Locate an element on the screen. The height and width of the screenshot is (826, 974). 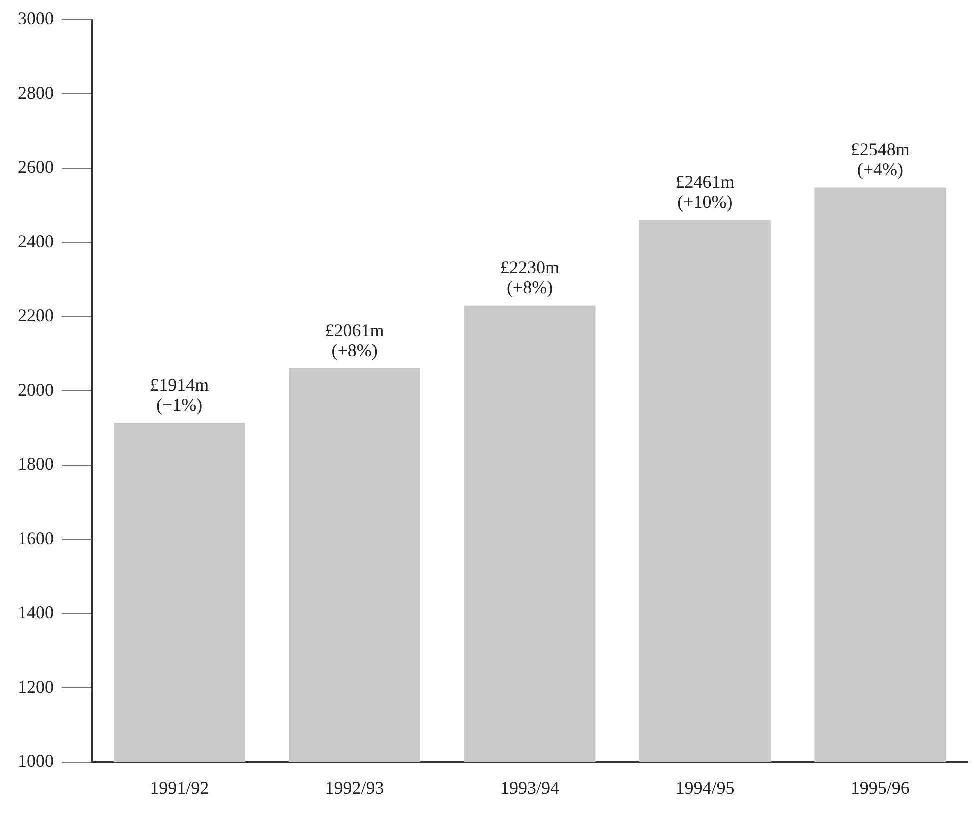
data-label: £2061m is located at coordinates (354, 330).